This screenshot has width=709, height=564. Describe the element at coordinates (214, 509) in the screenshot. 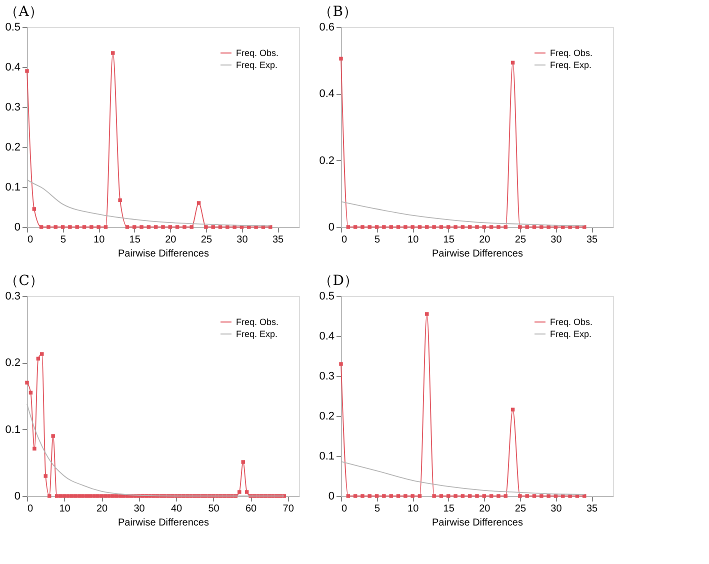

I see `x-tick-label: 50` at that location.